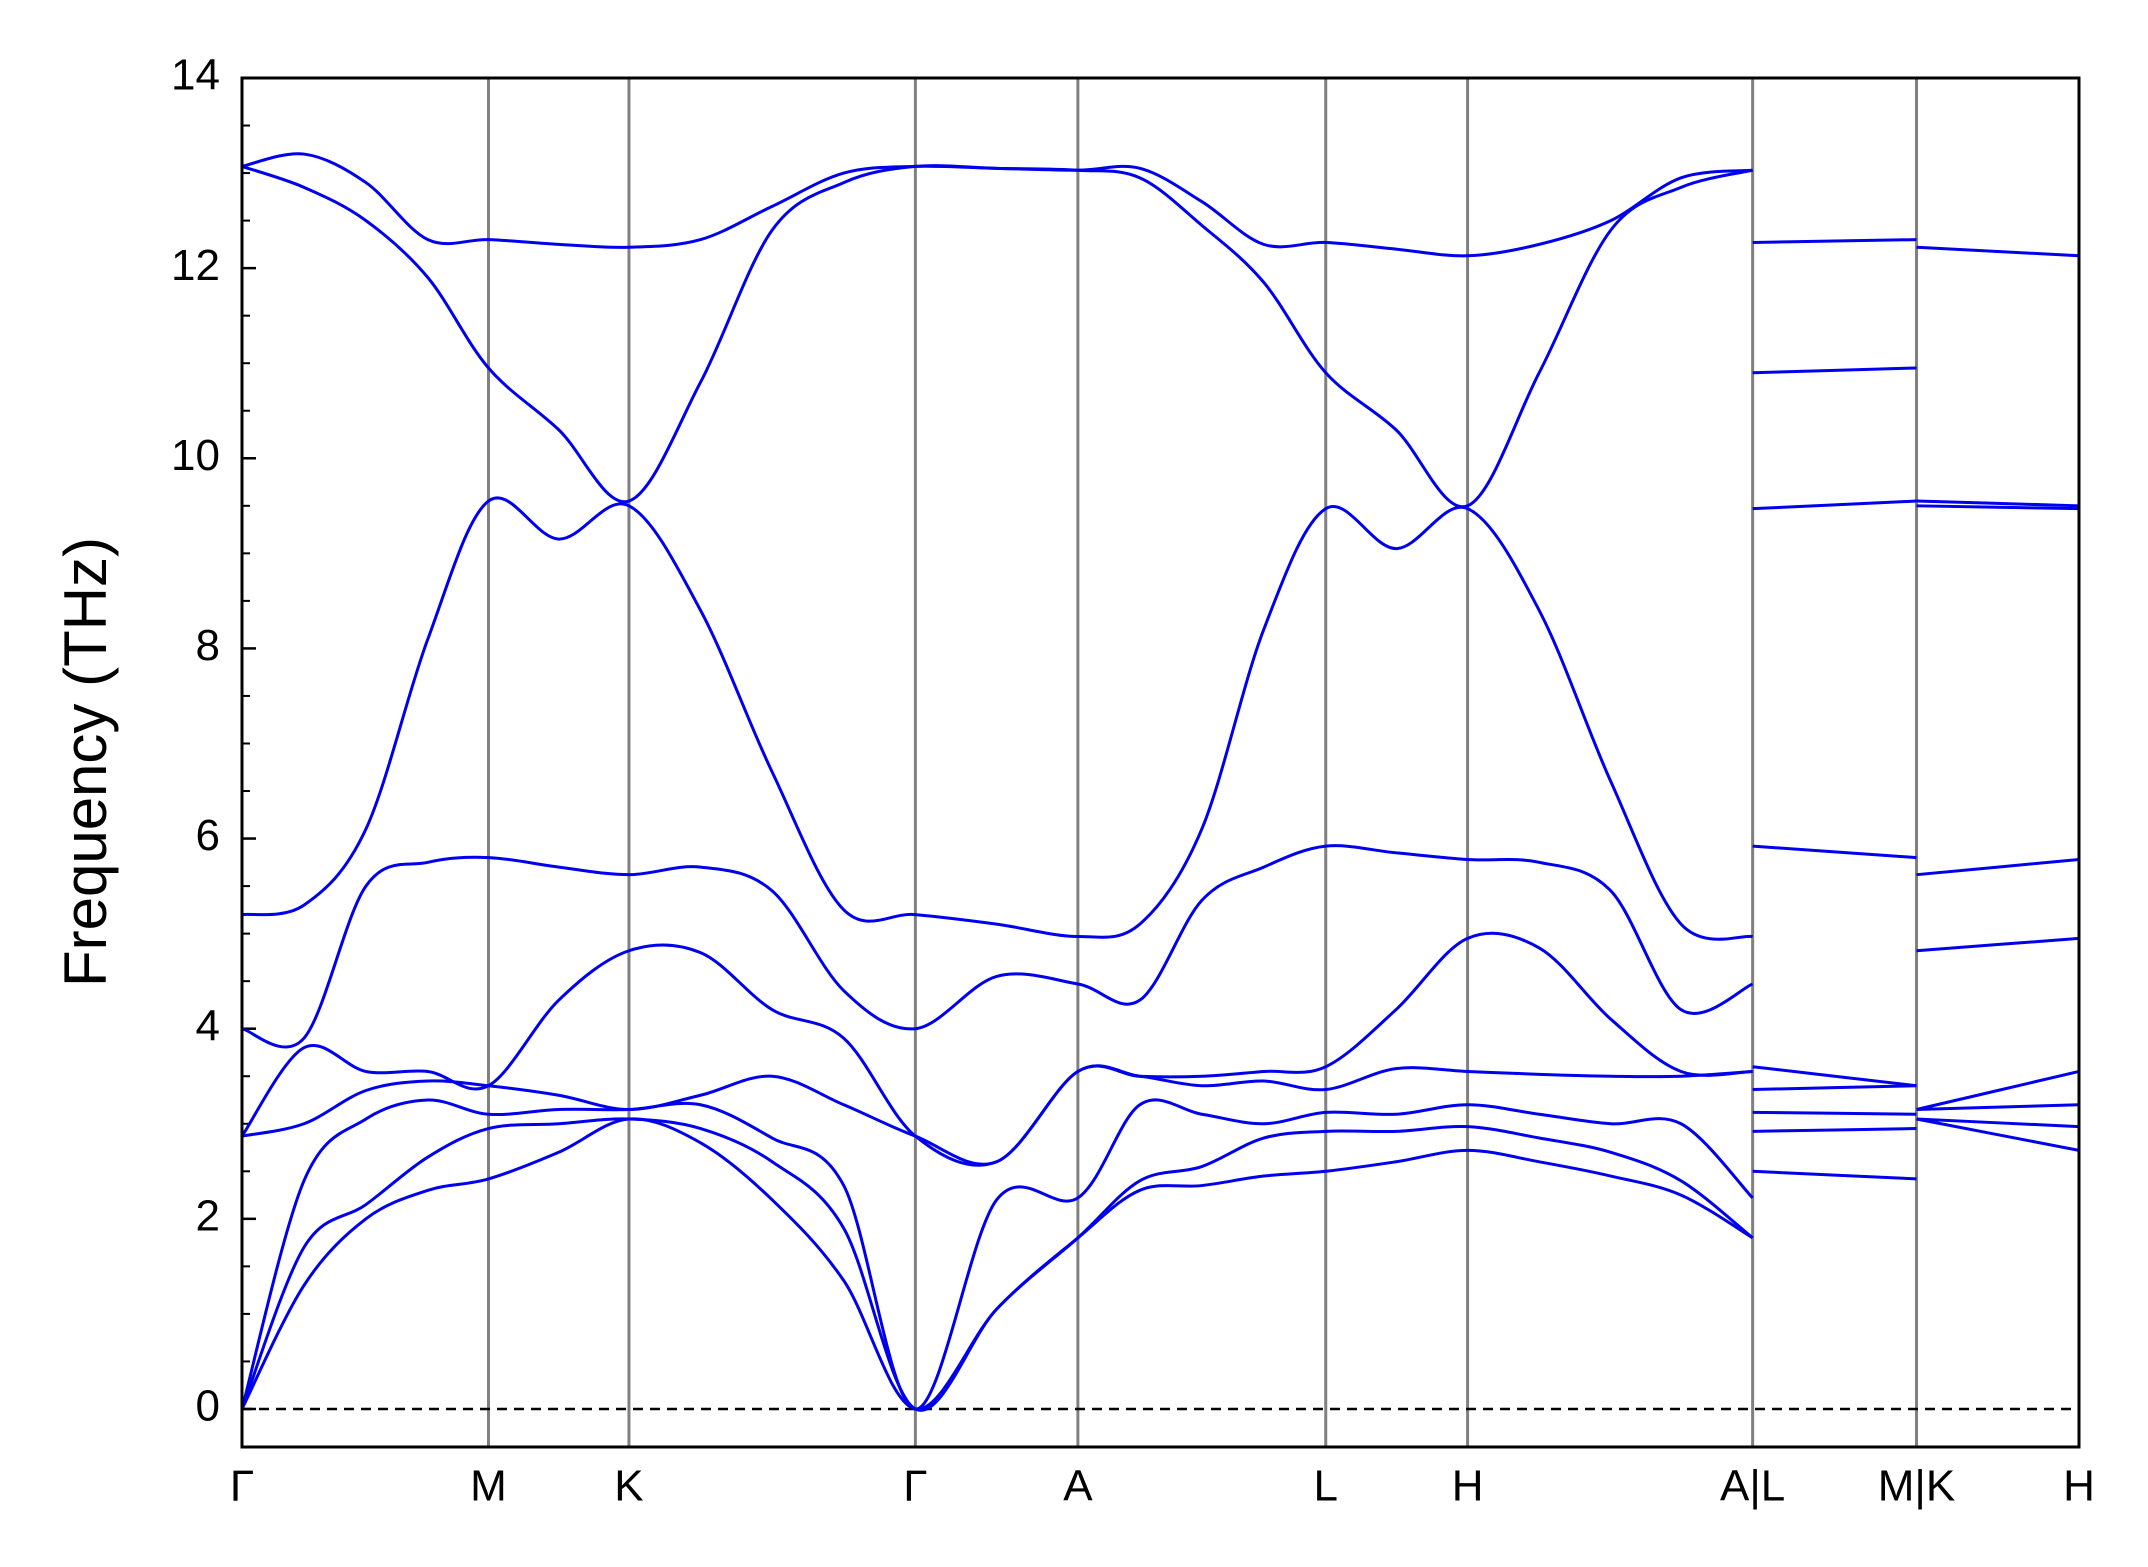  I want to click on y-tick-label: 2, so click(208, 1215).